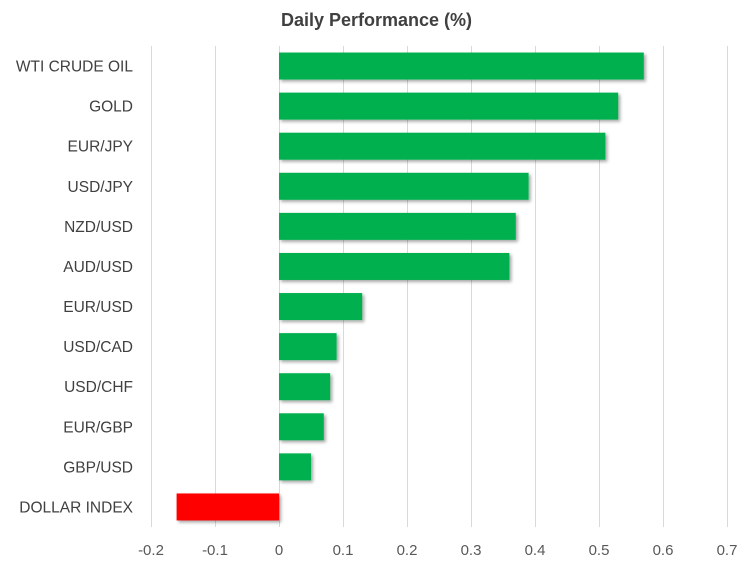 Image resolution: width=753 pixels, height=568 pixels. Describe the element at coordinates (727, 550) in the screenshot. I see `x-tick-label: 0.7` at that location.